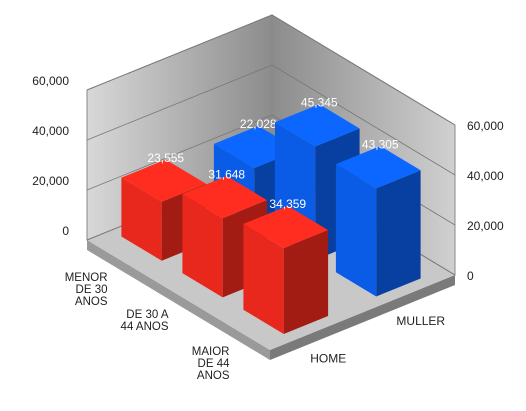 This screenshot has width=526, height=411. What do you see at coordinates (485, 176) in the screenshot?
I see `y2-tick-label: 40,000` at bounding box center [485, 176].